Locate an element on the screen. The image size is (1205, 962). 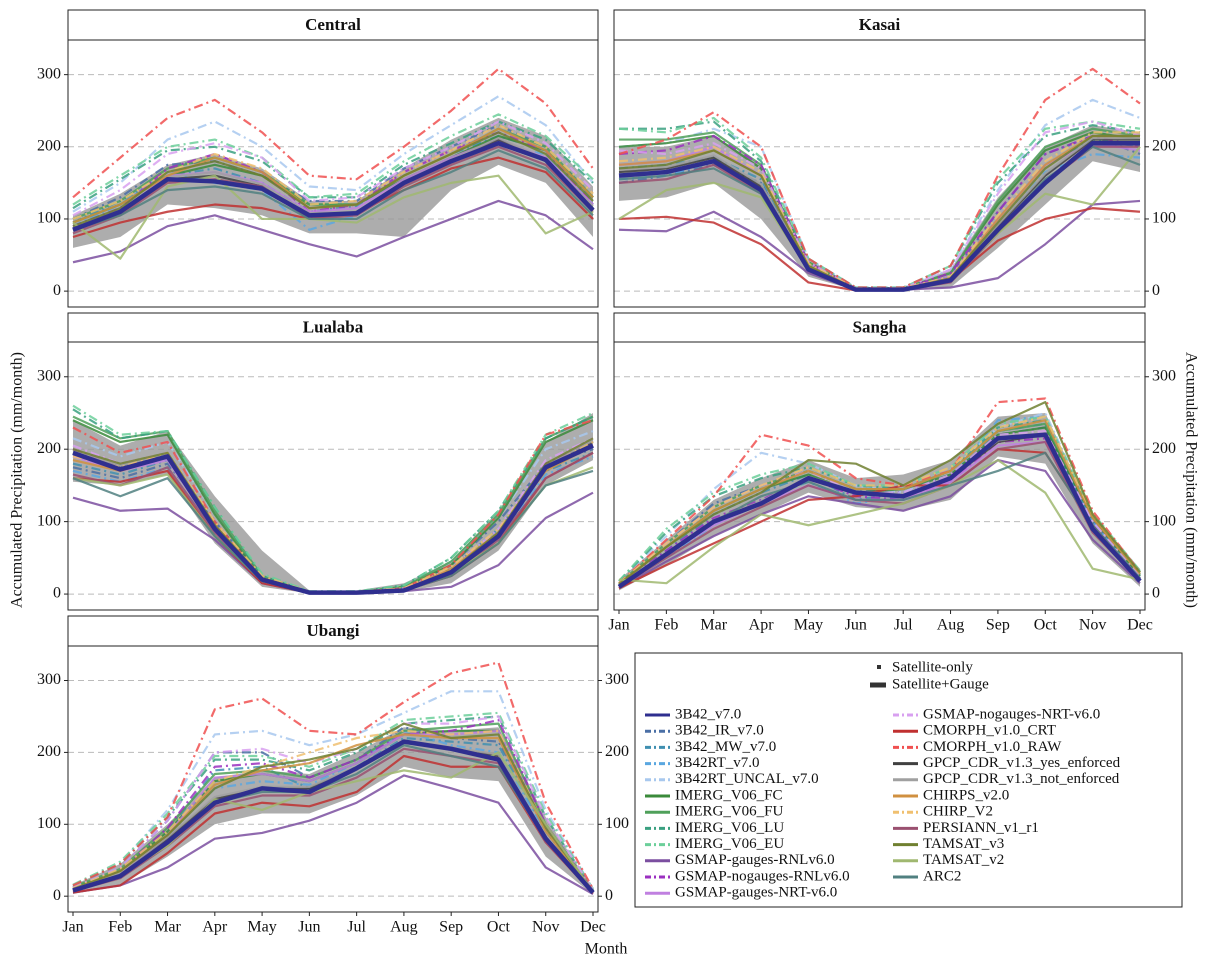
x-tick-label: Apr is located at coordinates (762, 625).